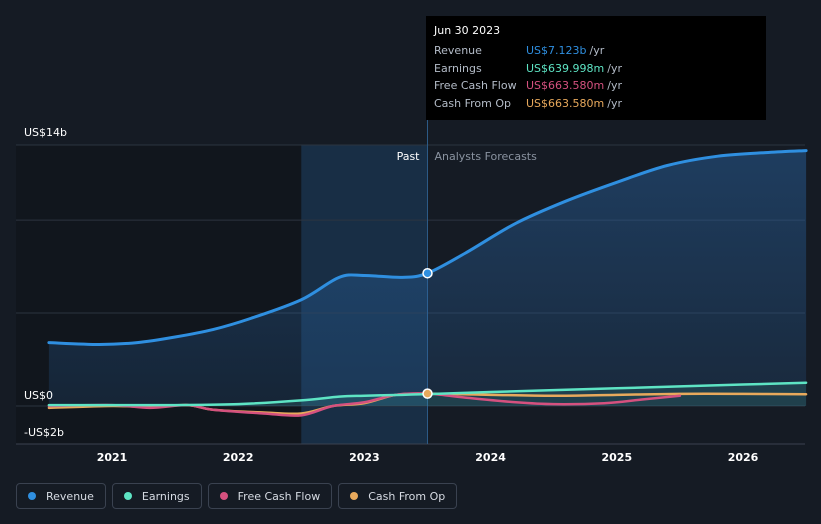 The width and height of the screenshot is (821, 524). Describe the element at coordinates (475, 86) in the screenshot. I see `tooltip-label: Free Cash Flow` at that location.